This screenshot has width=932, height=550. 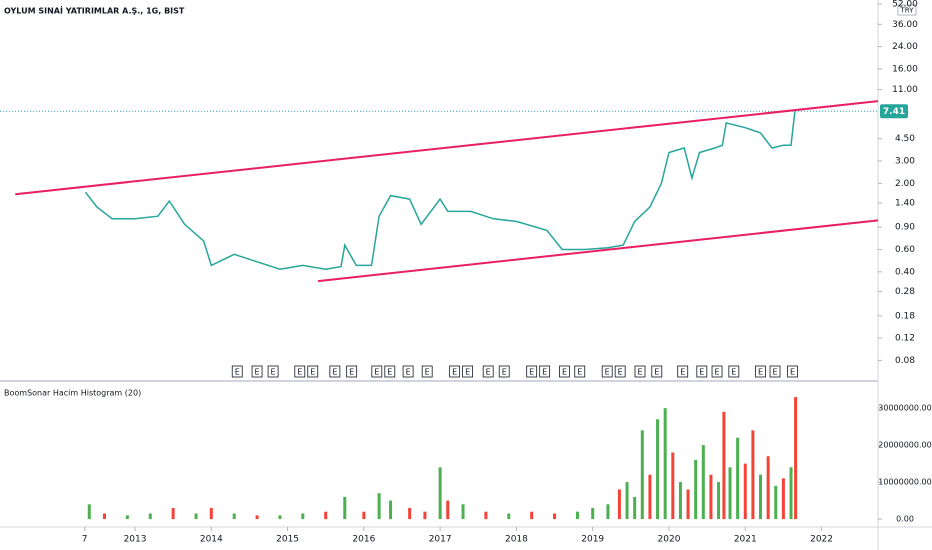 What do you see at coordinates (905, 339) in the screenshot?
I see `y-tick-label: 0.12` at bounding box center [905, 339].